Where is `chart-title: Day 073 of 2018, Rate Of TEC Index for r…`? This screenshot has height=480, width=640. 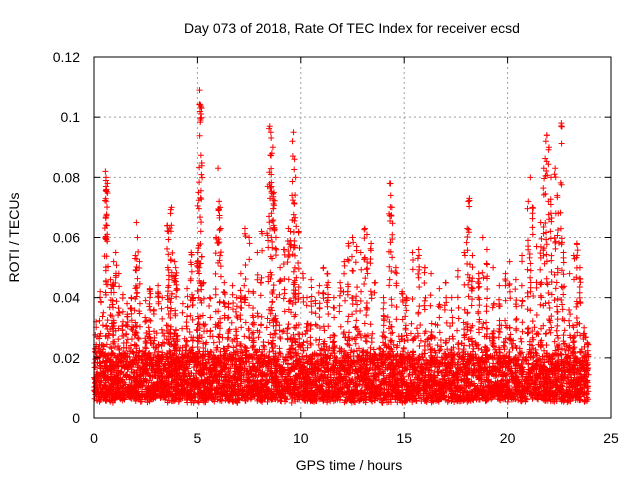 chart-title: Day 073 of 2018, Rate Of TEC Index for r… is located at coordinates (352, 28).